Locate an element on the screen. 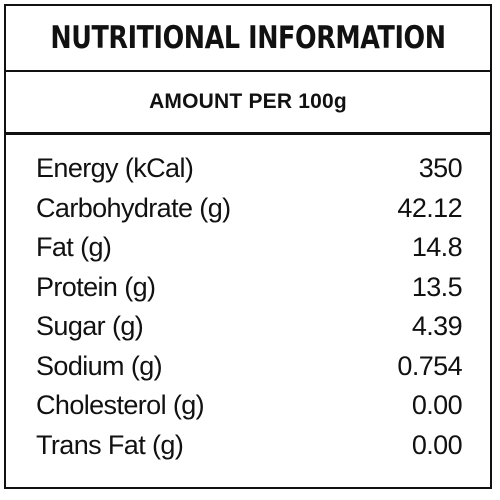  nutrient-row-energy: Energy (kCal) 350 is located at coordinates (249, 169).